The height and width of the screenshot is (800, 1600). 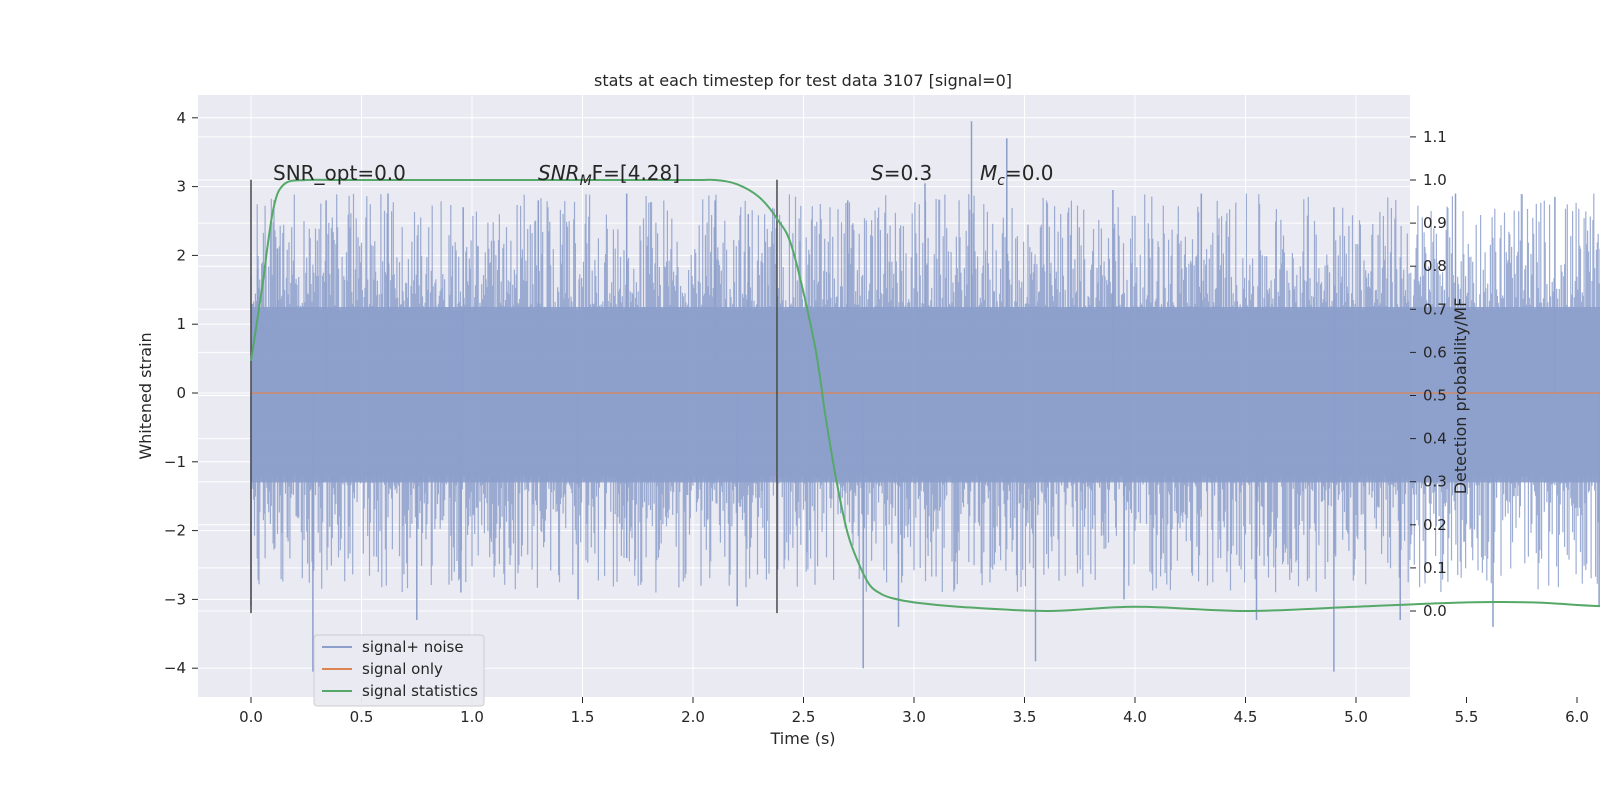 What do you see at coordinates (988, 173) in the screenshot?
I see `mc-main: M` at bounding box center [988, 173].